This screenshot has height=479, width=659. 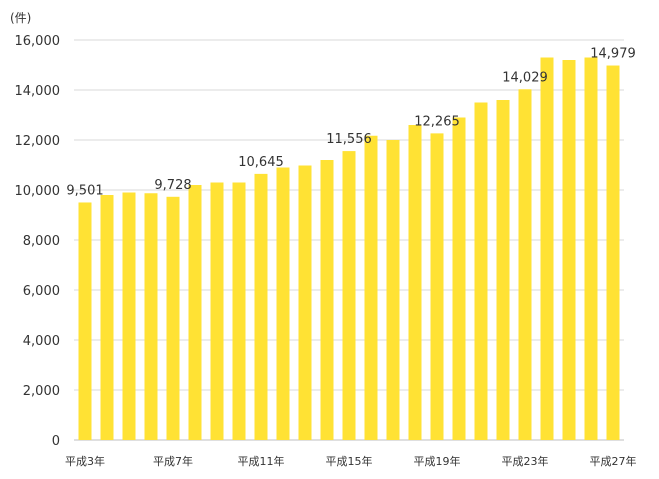 What do you see at coordinates (525, 461) in the screenshot?
I see `x-tick-label: 平成23年` at bounding box center [525, 461].